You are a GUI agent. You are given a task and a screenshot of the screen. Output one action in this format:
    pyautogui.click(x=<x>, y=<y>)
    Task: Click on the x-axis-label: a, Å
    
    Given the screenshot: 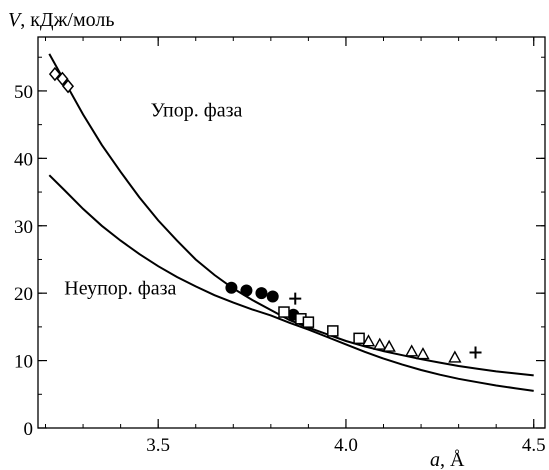 What is the action you would take?
    pyautogui.click(x=447, y=459)
    